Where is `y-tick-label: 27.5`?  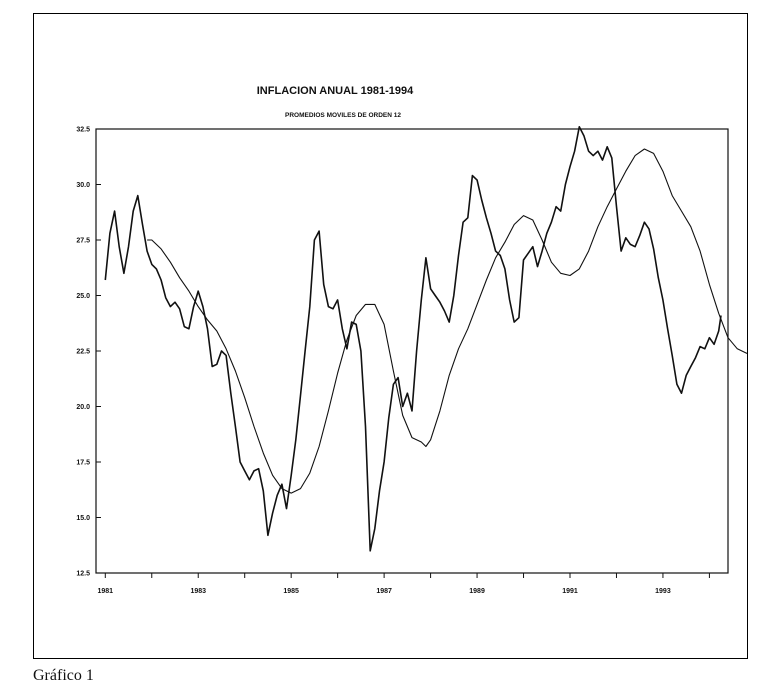
y-tick-label: 27.5 is located at coordinates (83, 241).